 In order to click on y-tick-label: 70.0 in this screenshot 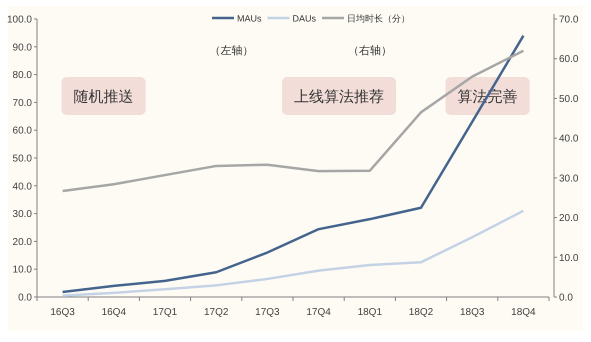, I will do `click(22, 103)`.